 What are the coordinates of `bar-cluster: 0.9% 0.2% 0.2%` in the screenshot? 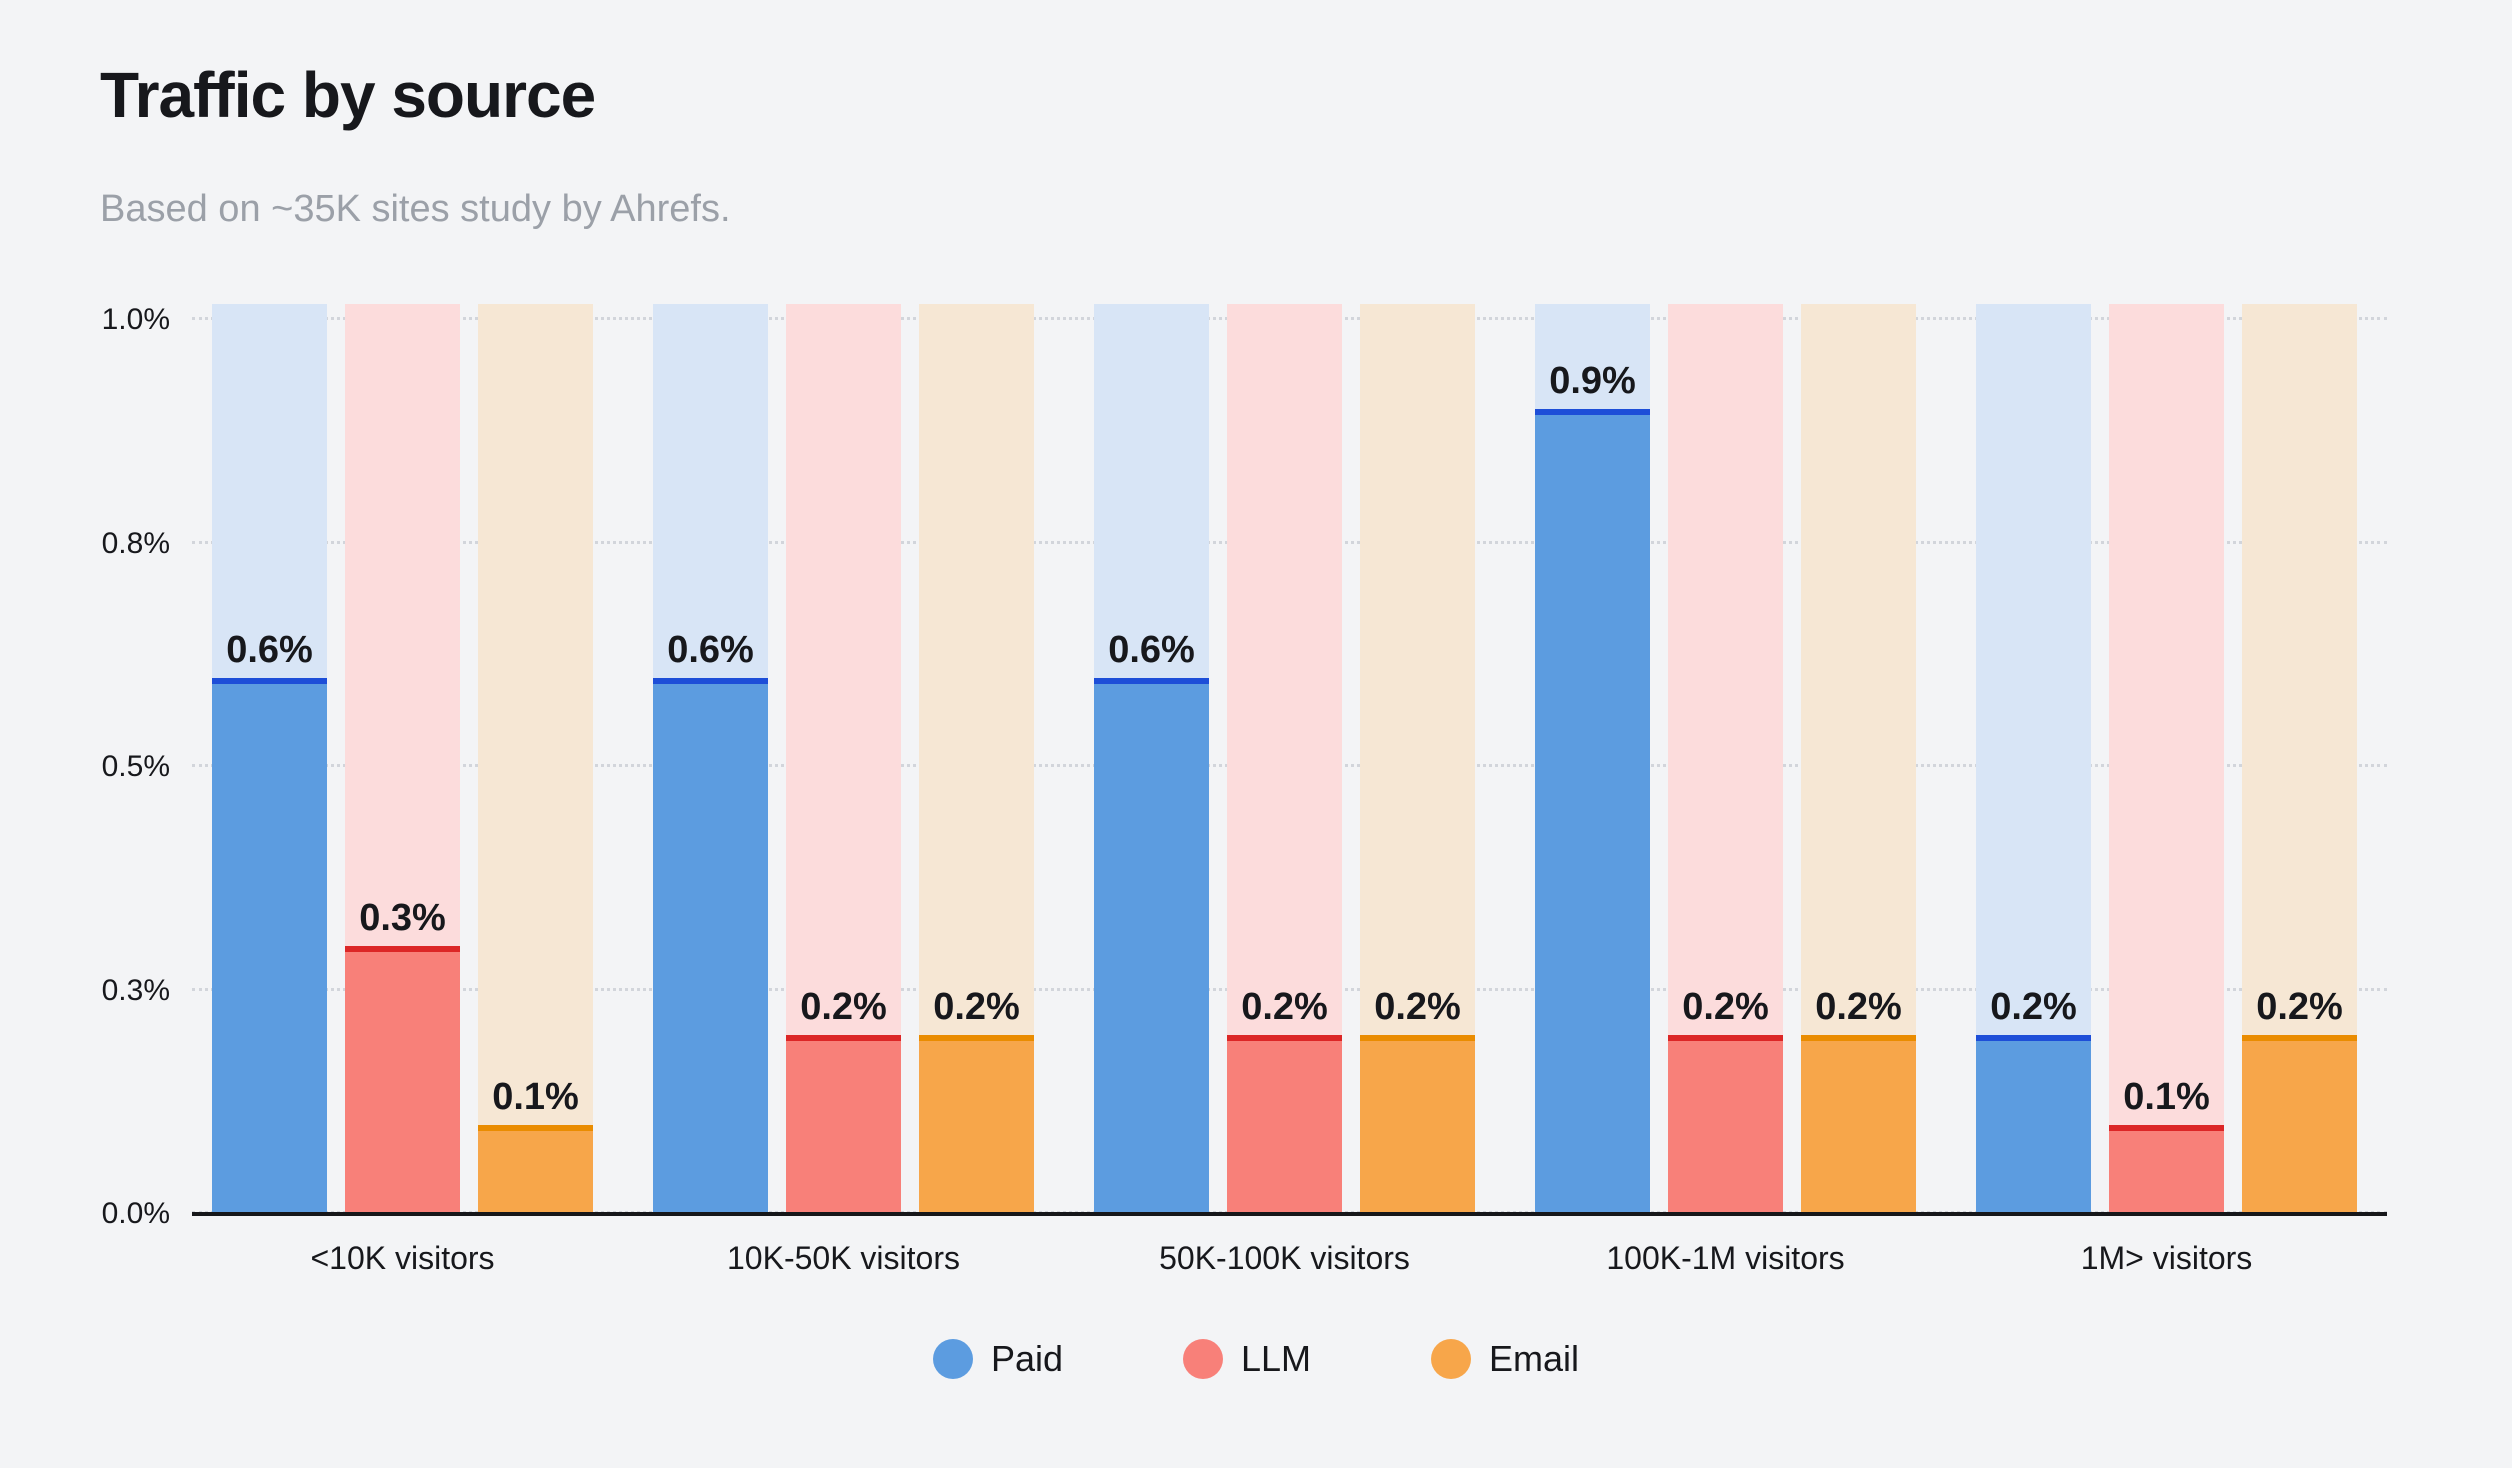 It's located at (1725, 759).